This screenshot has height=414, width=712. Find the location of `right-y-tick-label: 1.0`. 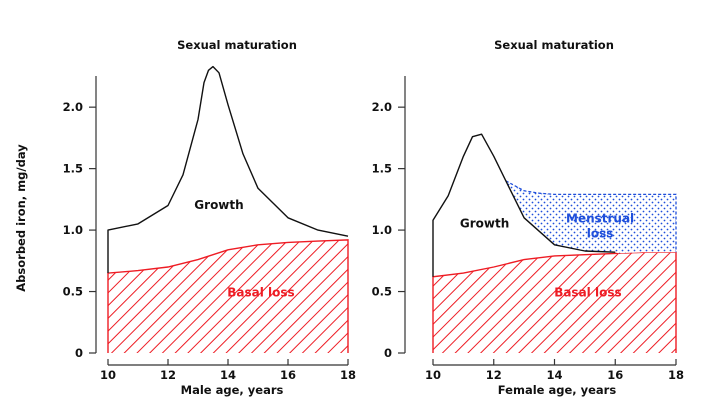

right-y-tick-label: 1.0 is located at coordinates (382, 230).